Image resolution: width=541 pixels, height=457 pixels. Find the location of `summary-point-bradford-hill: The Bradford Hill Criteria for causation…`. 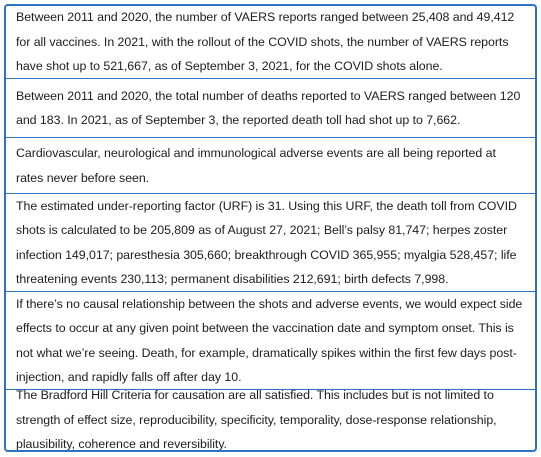

summary-point-bradford-hill: The Bradford Hill Criteria for causation… is located at coordinates (270, 420).